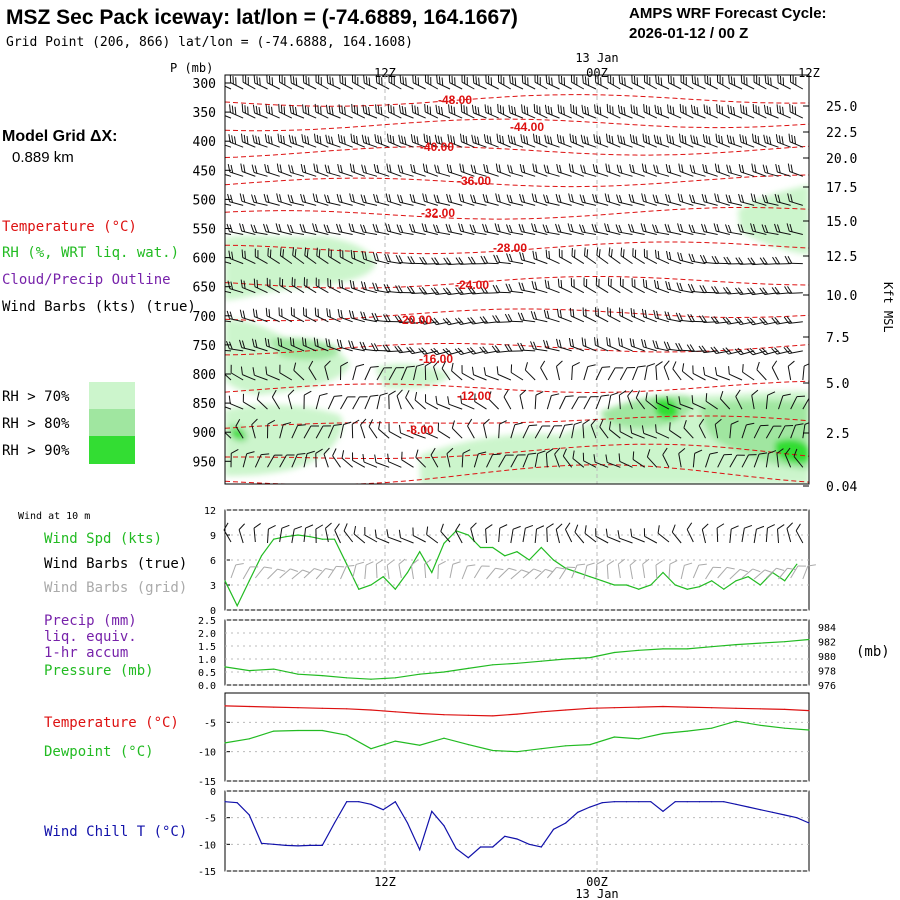 The image size is (900, 900). I want to click on y-tick-label: -5, so click(210, 819).